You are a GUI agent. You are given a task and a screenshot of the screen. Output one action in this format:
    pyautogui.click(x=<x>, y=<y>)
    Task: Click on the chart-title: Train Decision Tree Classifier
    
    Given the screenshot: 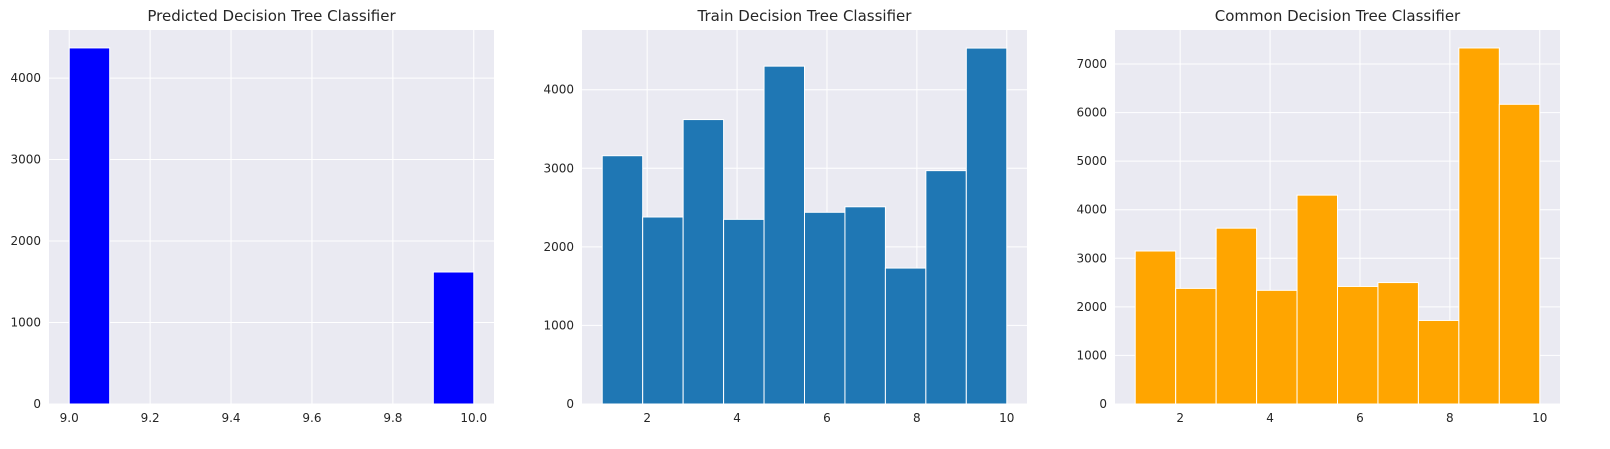 What is the action you would take?
    pyautogui.click(x=805, y=16)
    